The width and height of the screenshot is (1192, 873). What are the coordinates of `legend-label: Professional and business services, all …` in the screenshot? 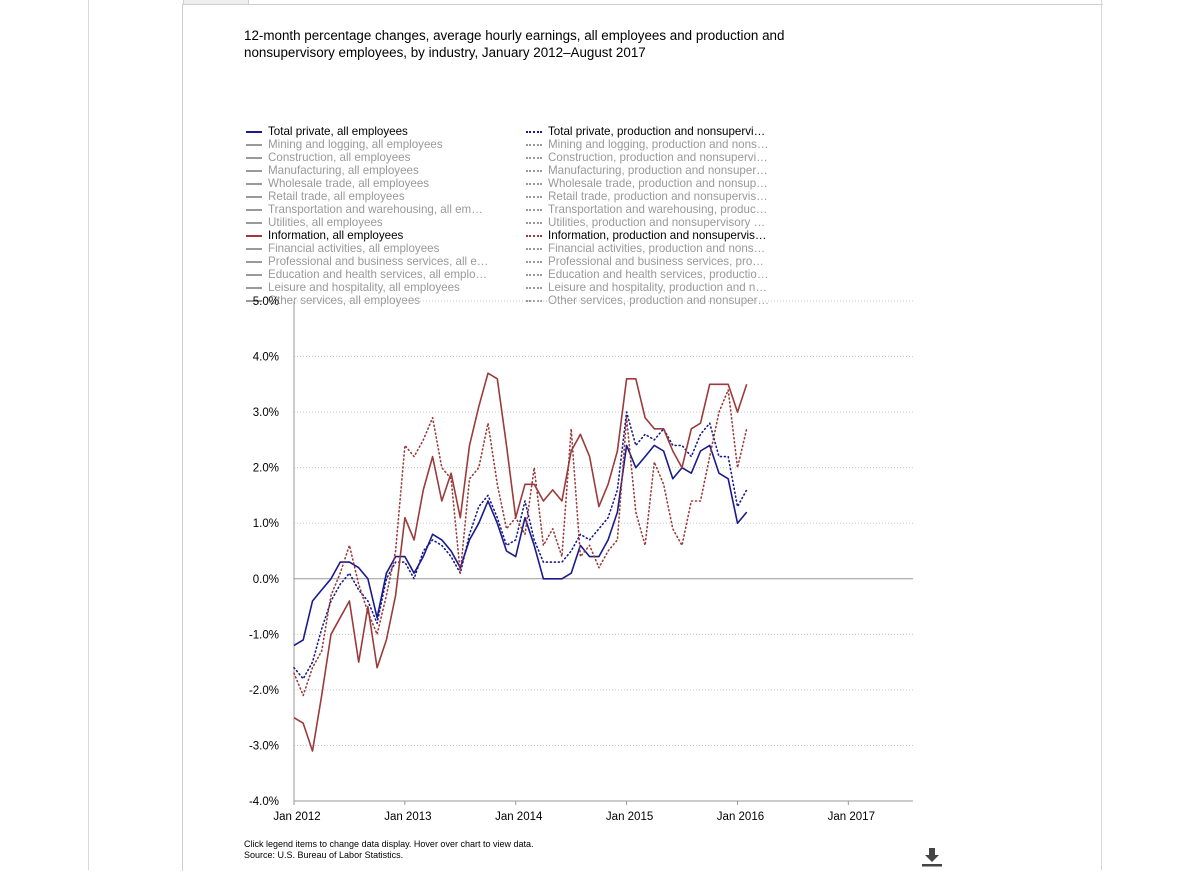 It's located at (378, 261).